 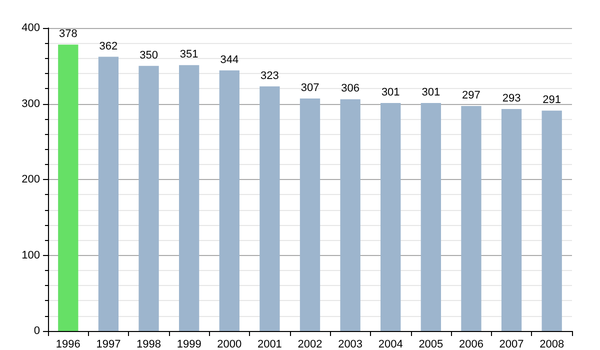 What do you see at coordinates (149, 55) in the screenshot?
I see `data-label: 350` at bounding box center [149, 55].